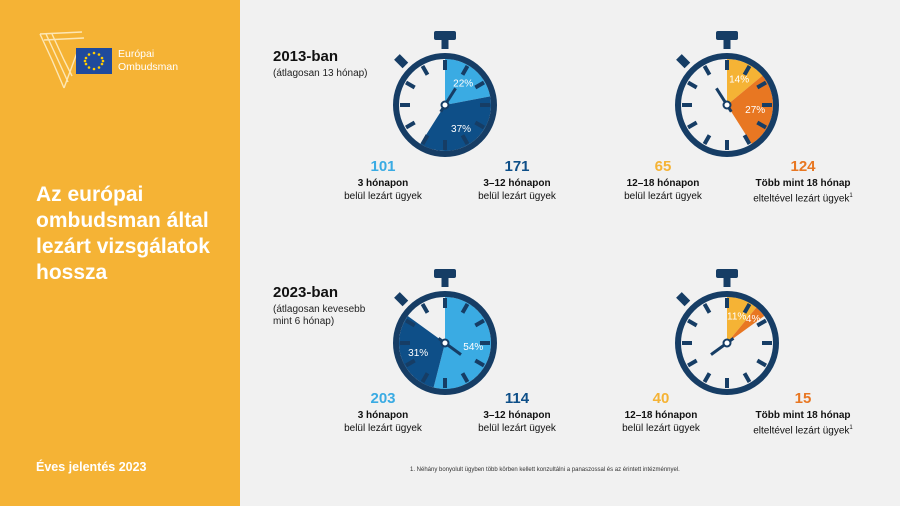 The image size is (900, 506). What do you see at coordinates (736, 317) in the screenshot?
I see `pie-slice-label: 11%` at bounding box center [736, 317].